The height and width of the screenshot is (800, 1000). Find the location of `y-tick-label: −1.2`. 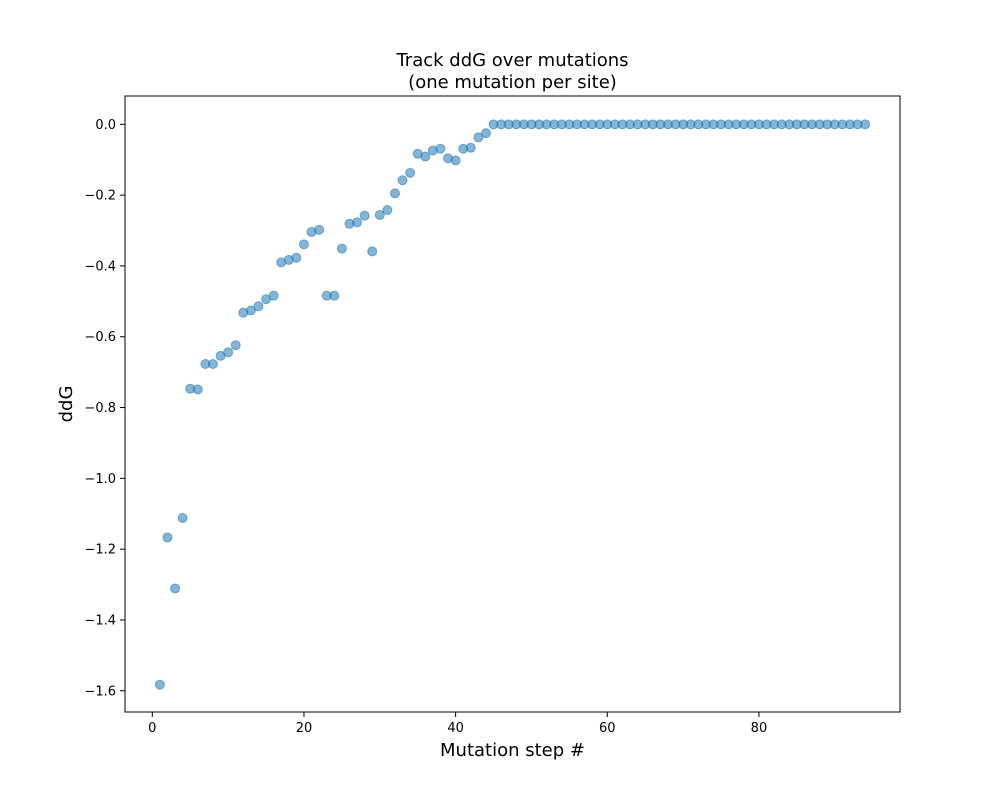

y-tick-label: −1.2 is located at coordinates (100, 550).